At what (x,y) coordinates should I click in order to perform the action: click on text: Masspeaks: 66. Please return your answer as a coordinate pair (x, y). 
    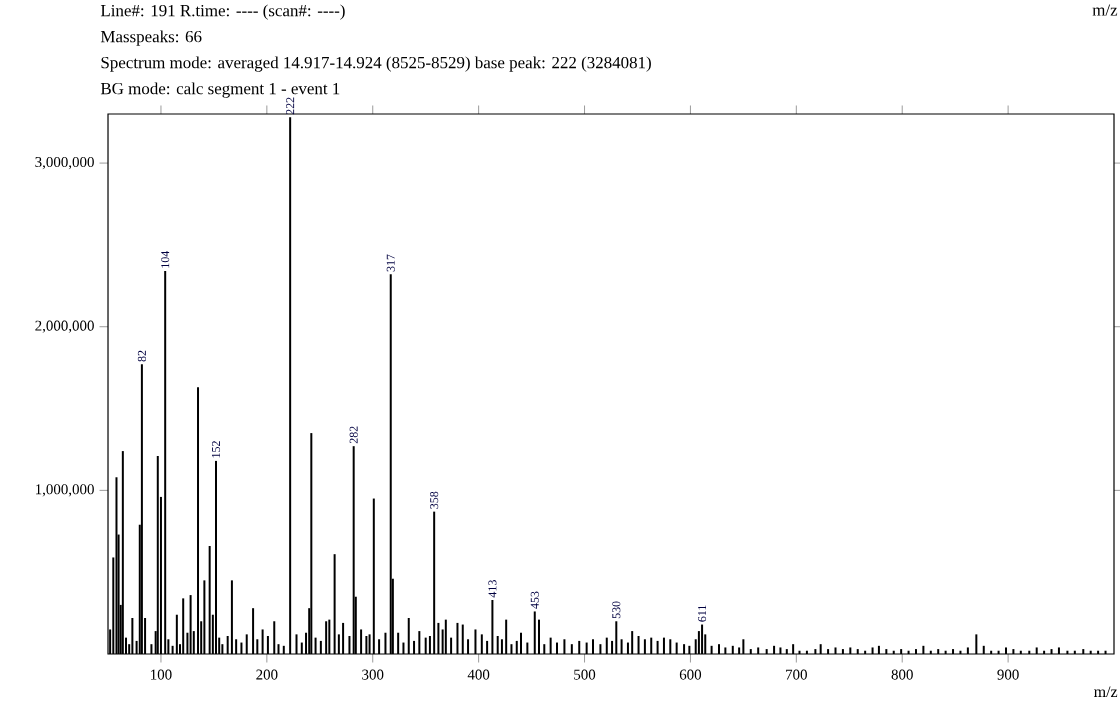
    Looking at the image, I should click on (151, 38).